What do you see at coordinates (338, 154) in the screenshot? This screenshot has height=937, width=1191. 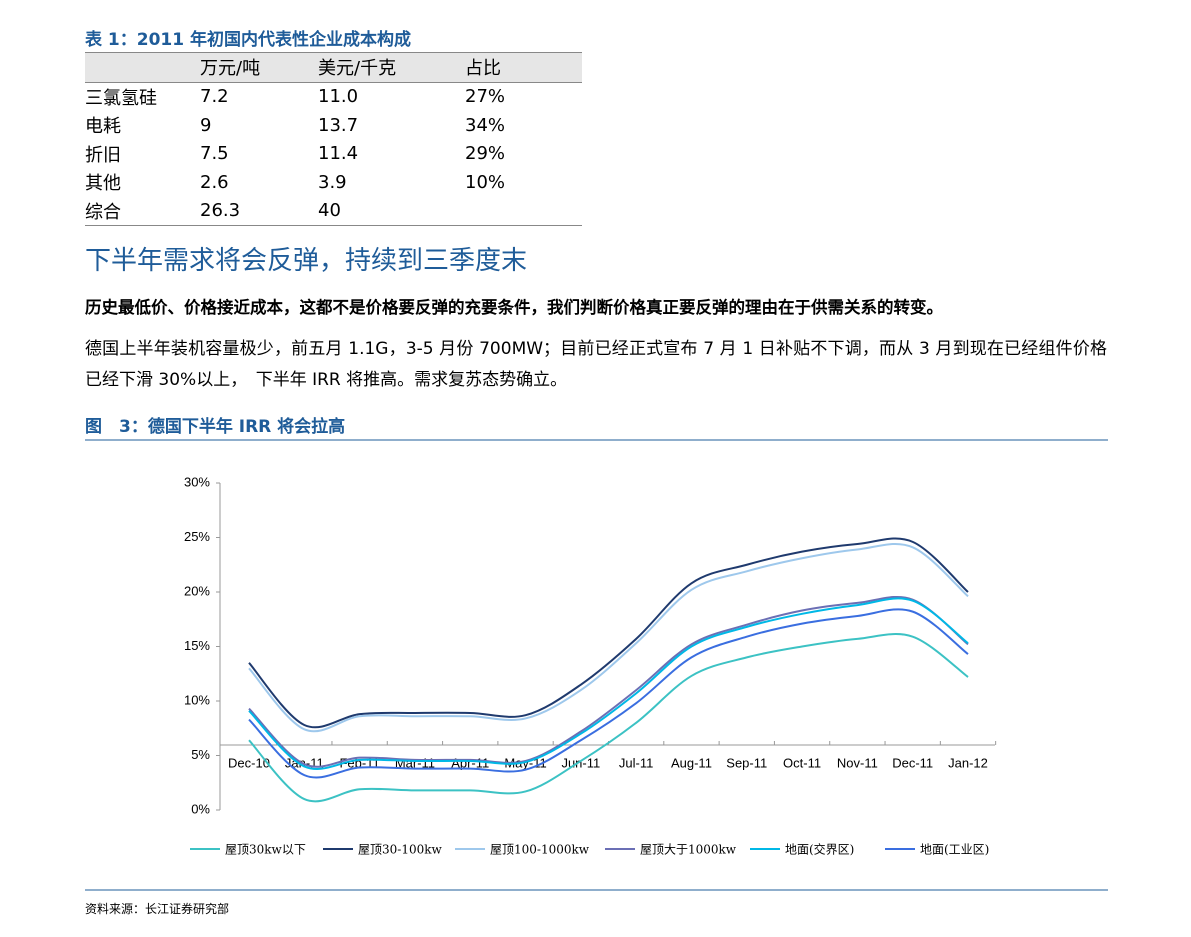 I see `table-cell: 11.4` at bounding box center [338, 154].